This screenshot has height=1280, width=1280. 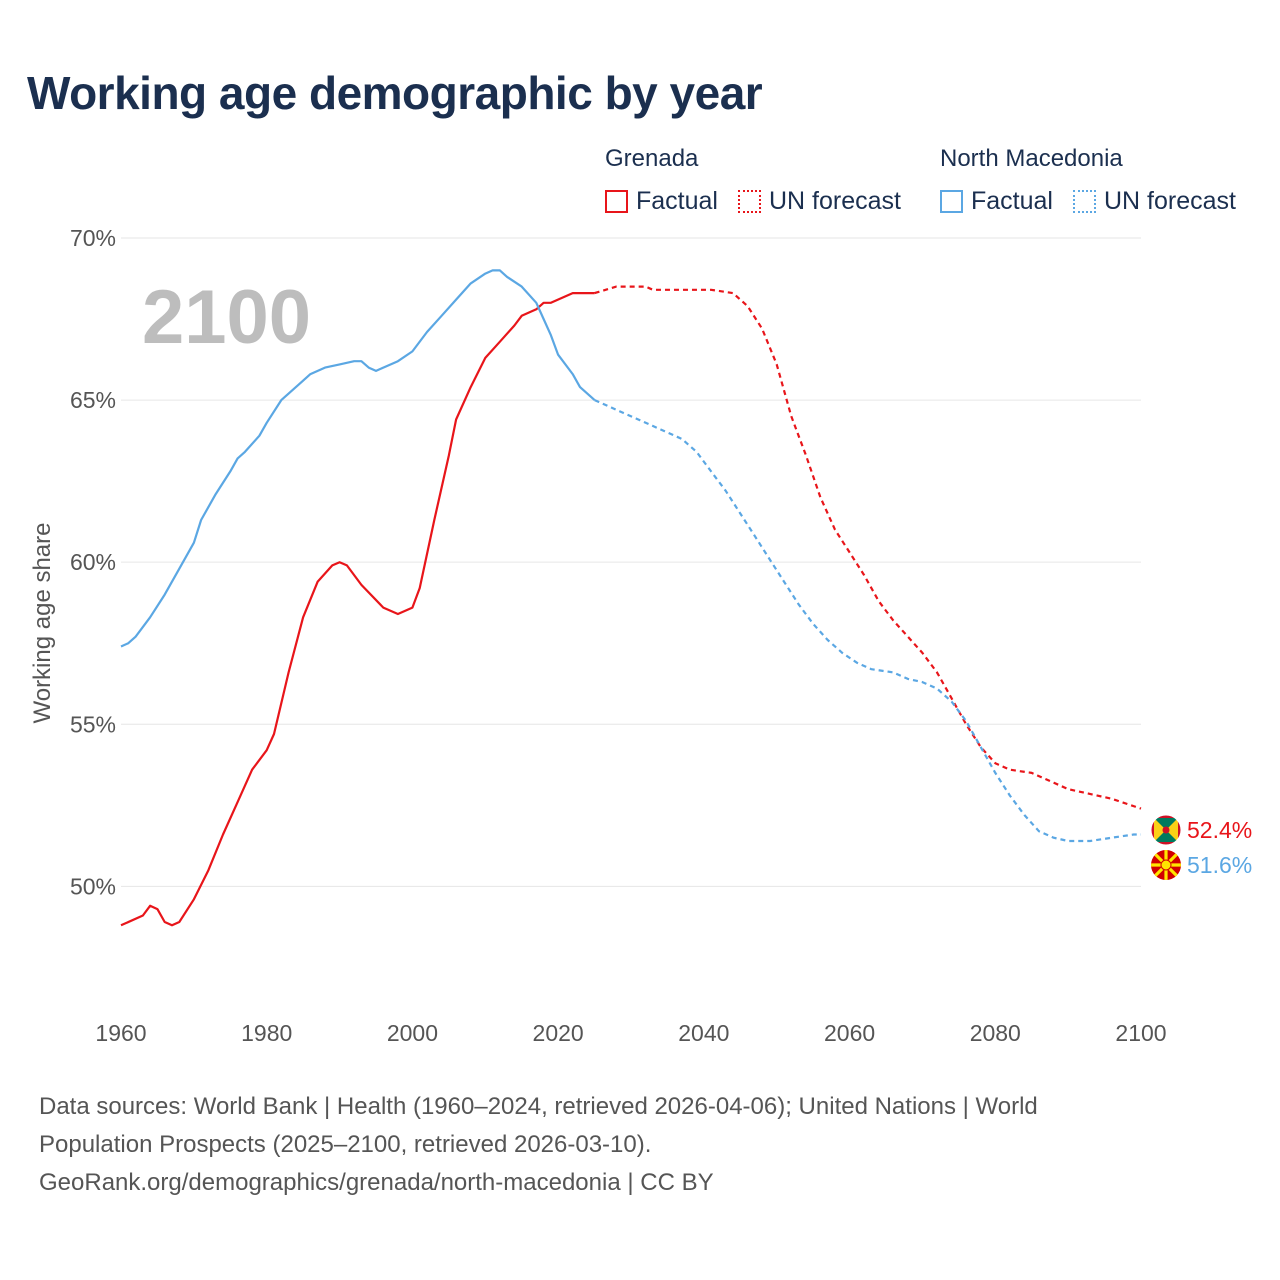 I want to click on y-tick-label: 55%, so click(x=93, y=724).